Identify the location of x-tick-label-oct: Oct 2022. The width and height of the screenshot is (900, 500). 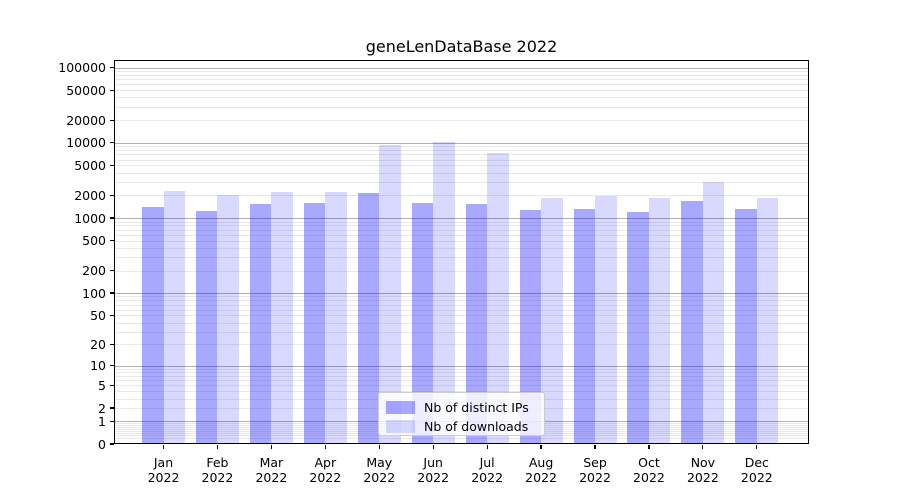
(649, 470).